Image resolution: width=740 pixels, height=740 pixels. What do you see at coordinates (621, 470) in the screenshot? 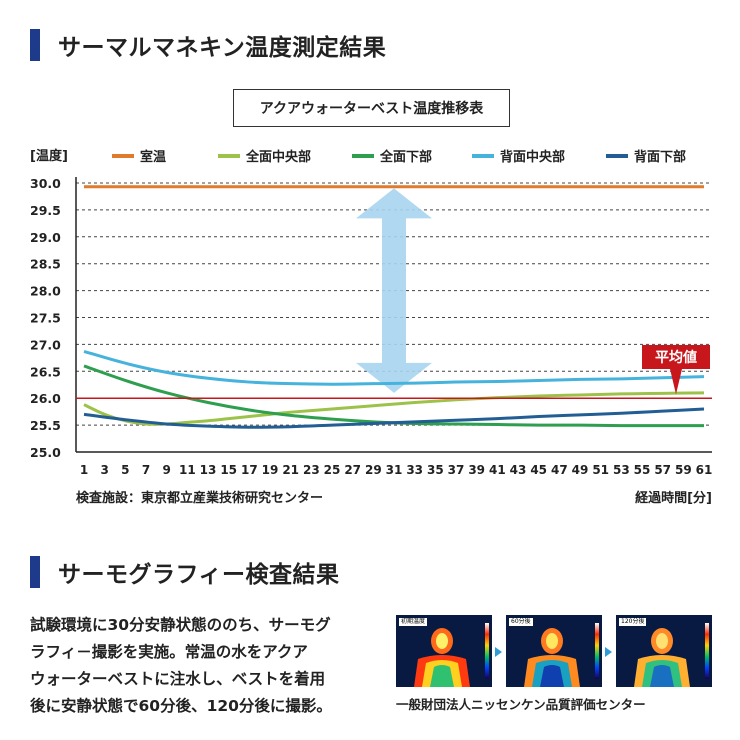
I see `x-tick-label: 53` at bounding box center [621, 470].